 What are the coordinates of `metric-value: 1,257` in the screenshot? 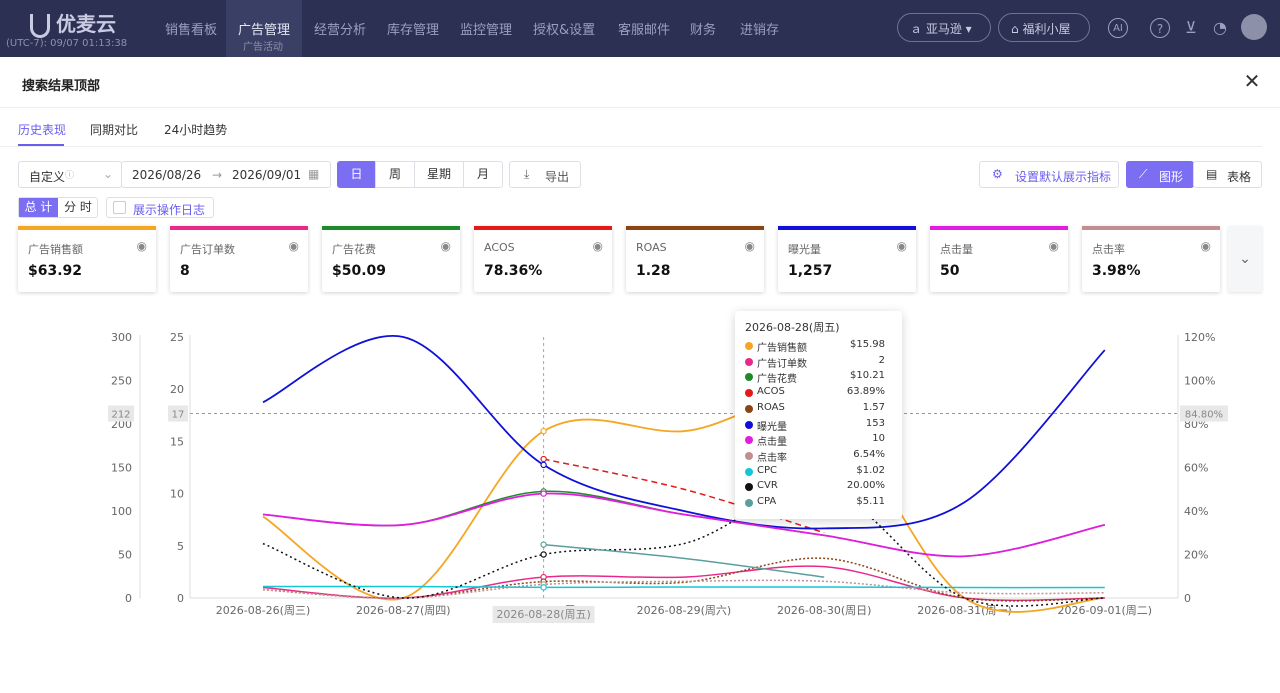 It's located at (810, 271).